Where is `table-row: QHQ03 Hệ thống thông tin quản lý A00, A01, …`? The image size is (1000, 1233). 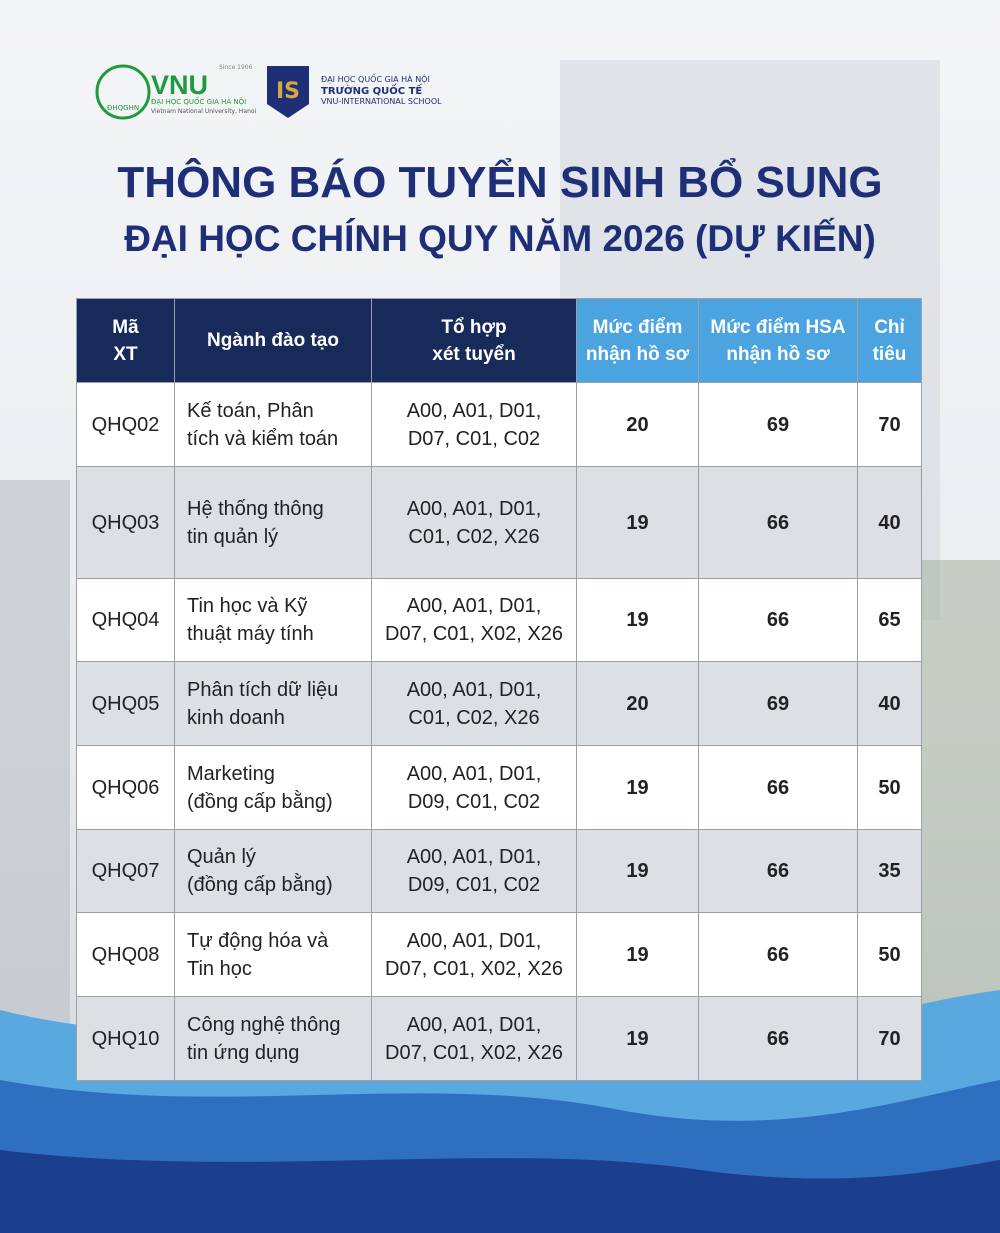
table-row: QHQ03 Hệ thống thông tin quản lý A00, A01, … is located at coordinates (499, 522).